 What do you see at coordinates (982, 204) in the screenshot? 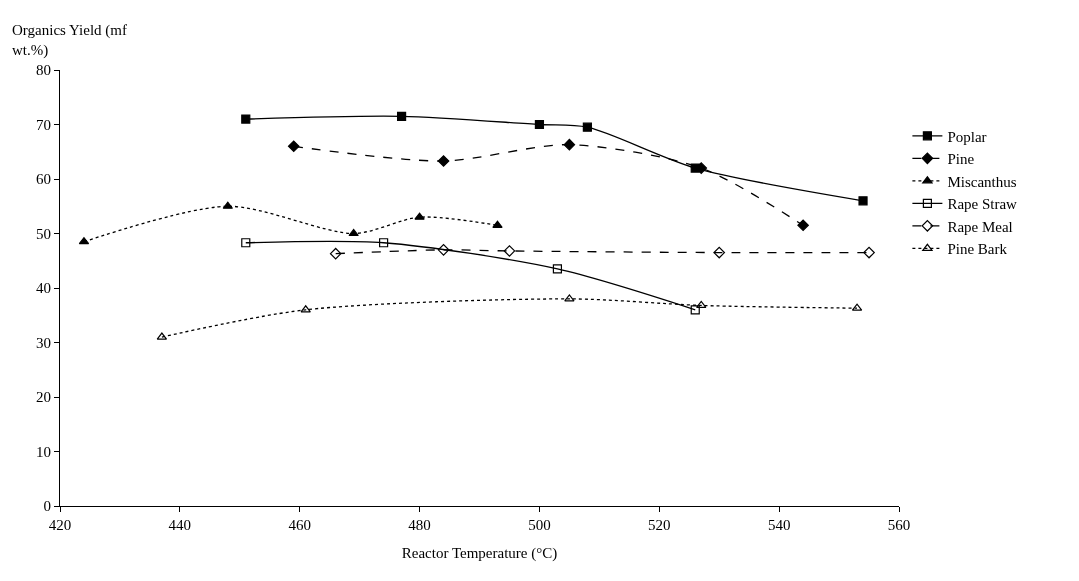
I see `legend-label: Rape Straw` at bounding box center [982, 204].